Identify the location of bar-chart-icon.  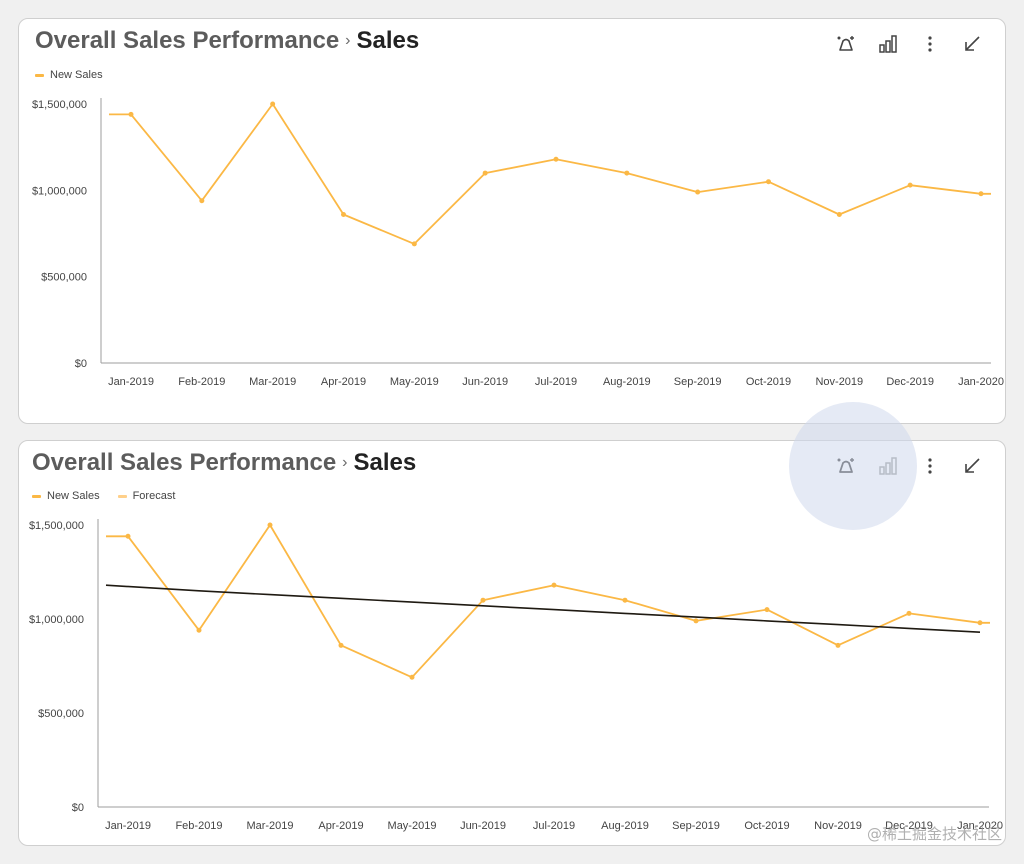
(888, 44).